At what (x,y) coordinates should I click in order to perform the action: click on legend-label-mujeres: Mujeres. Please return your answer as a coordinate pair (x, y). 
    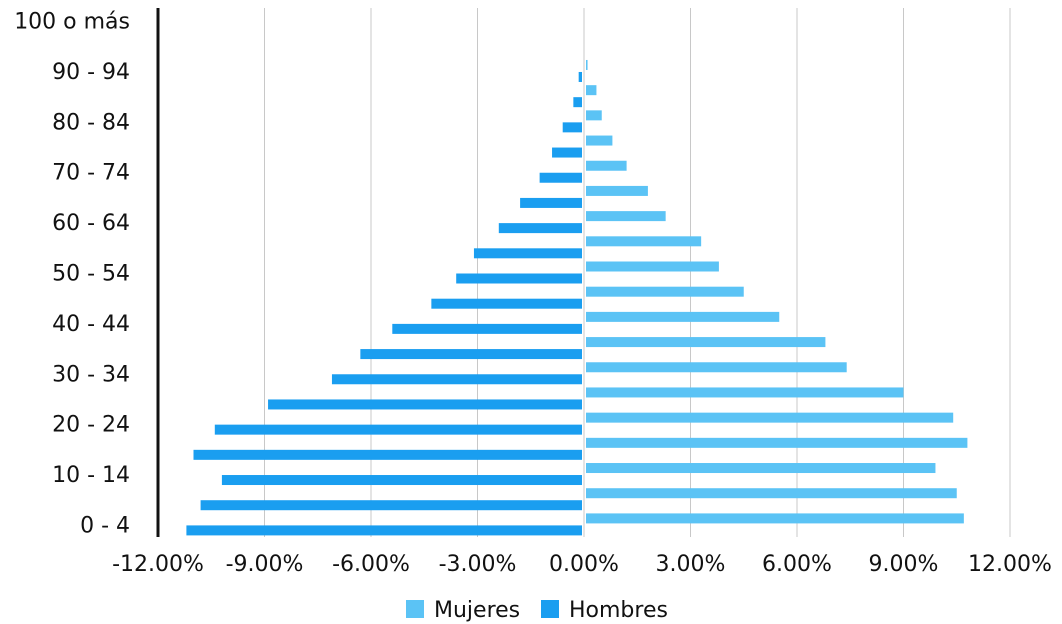
    Looking at the image, I should click on (477, 610).